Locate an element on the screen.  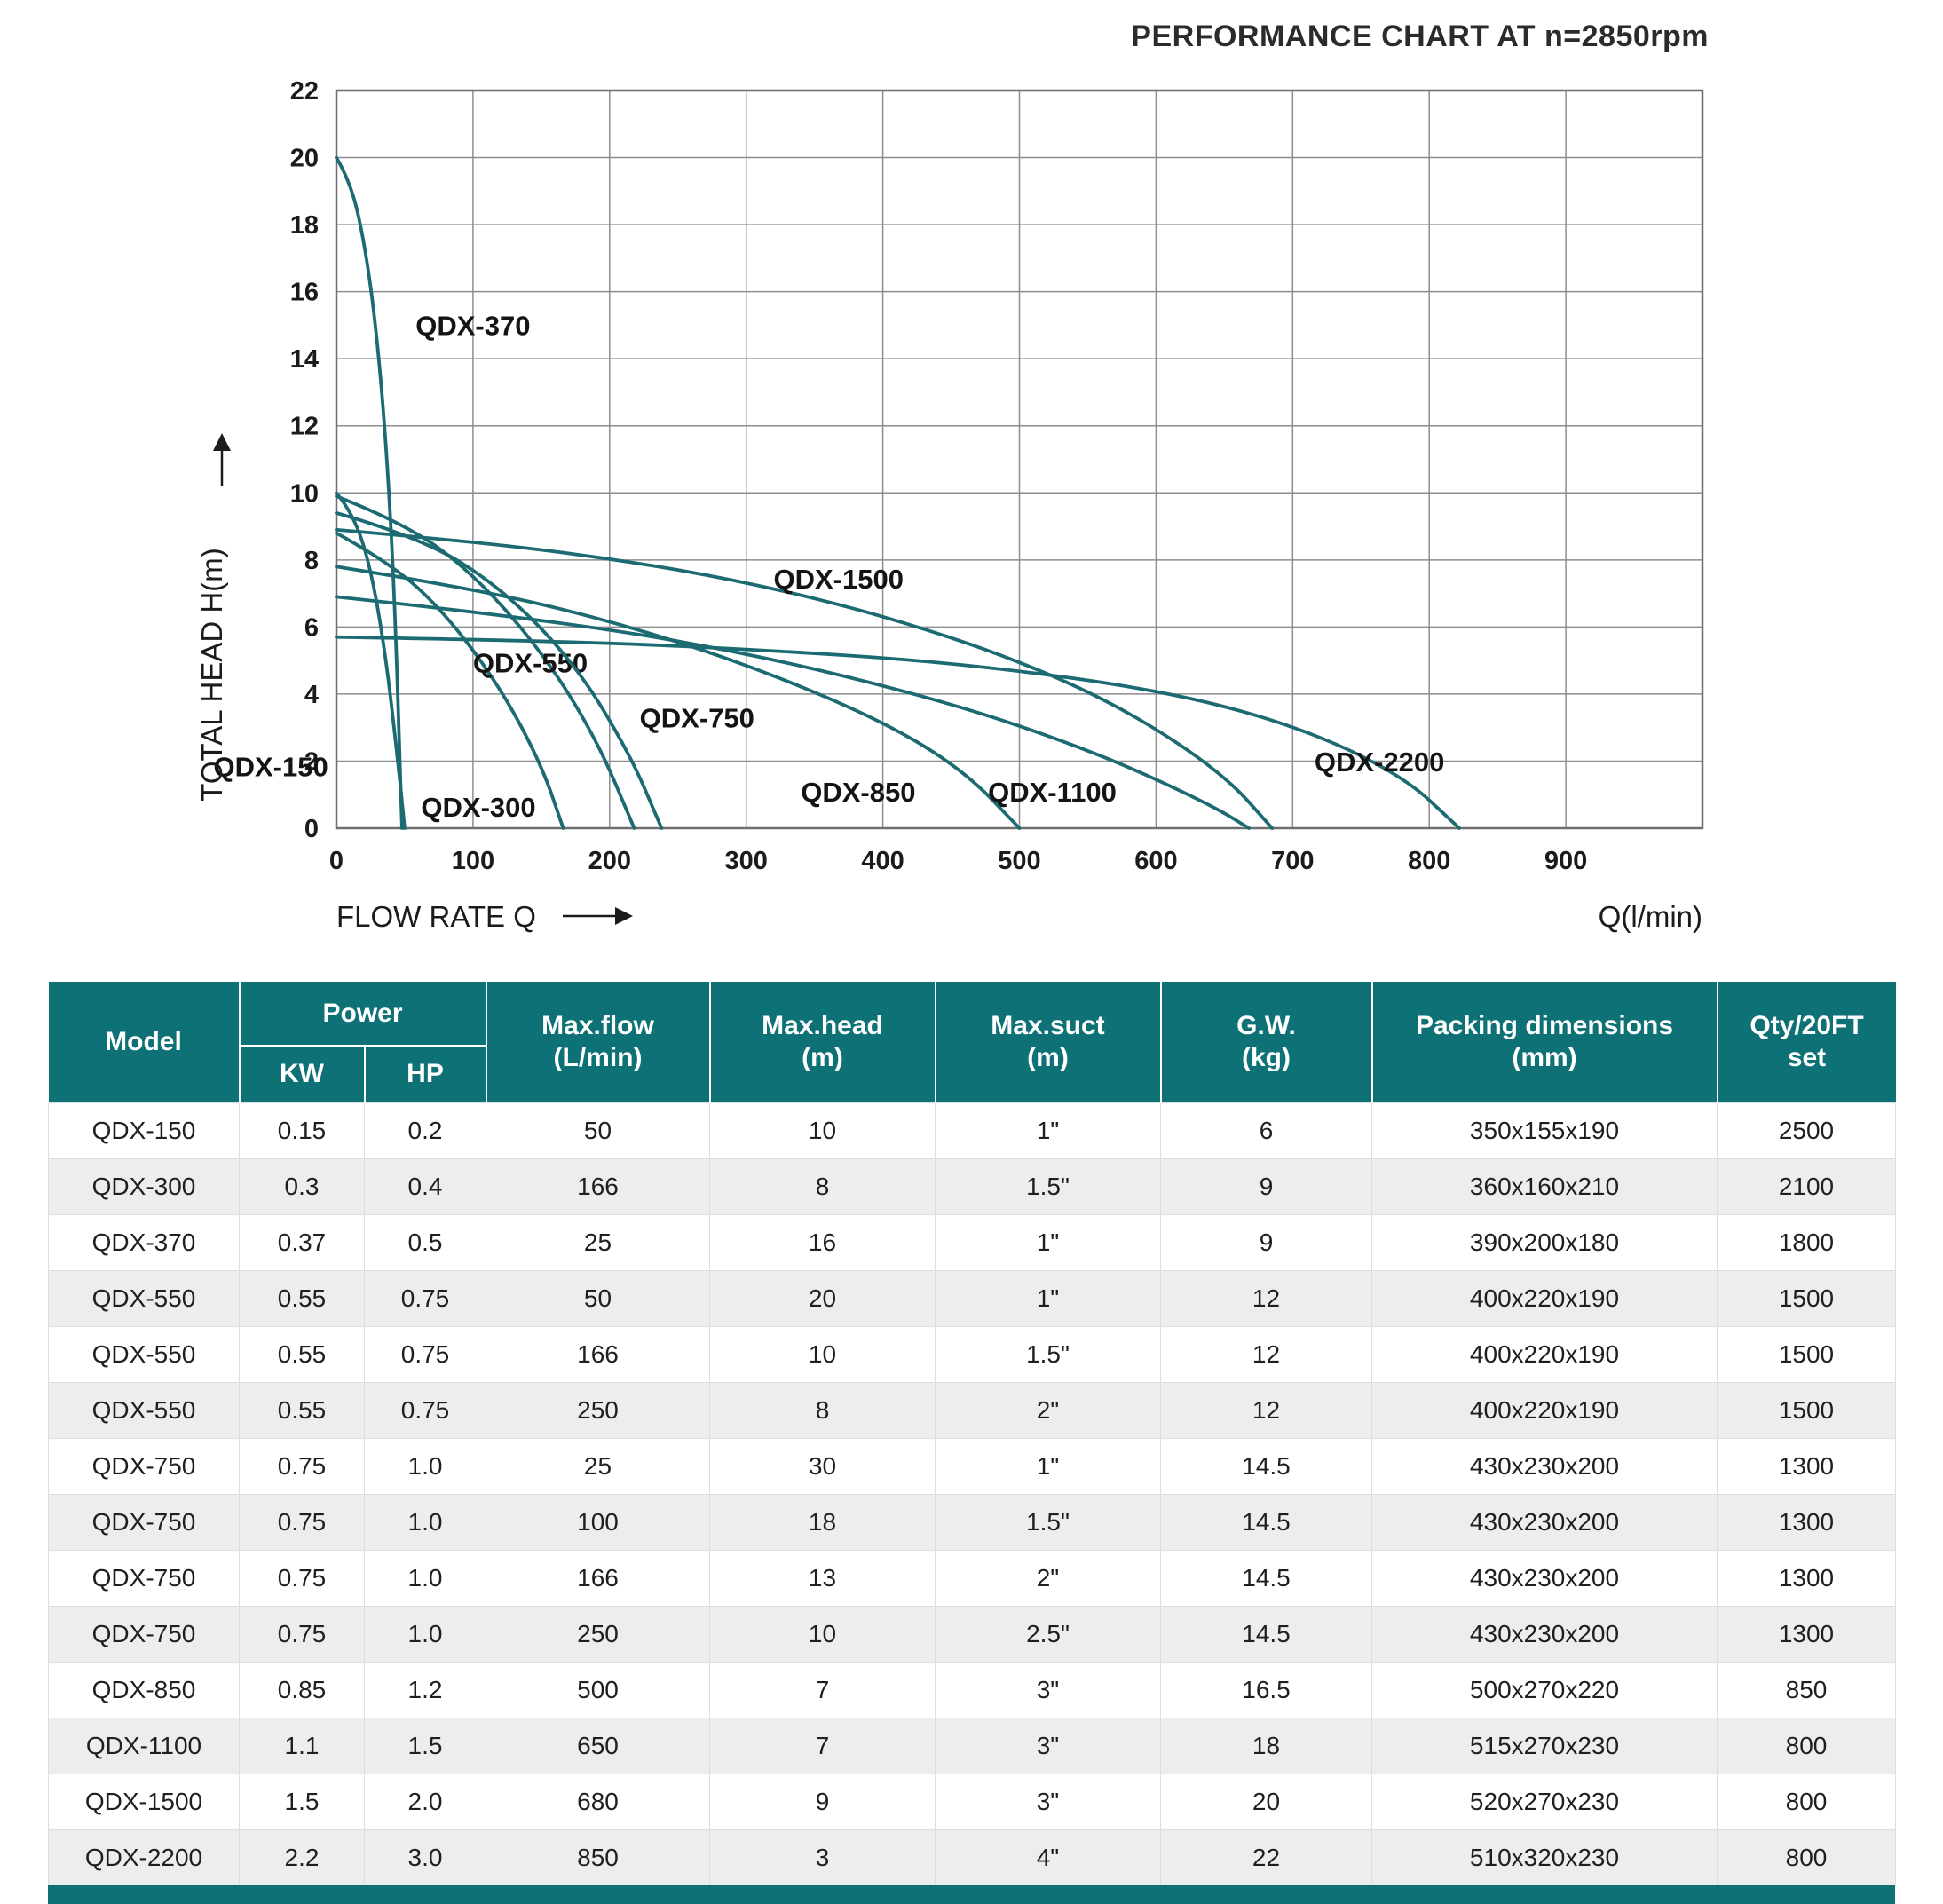
table-row: QDX-550 0.55 0.75 50 20 1" 12 400x220x190 1500 is located at coordinates (972, 1298).